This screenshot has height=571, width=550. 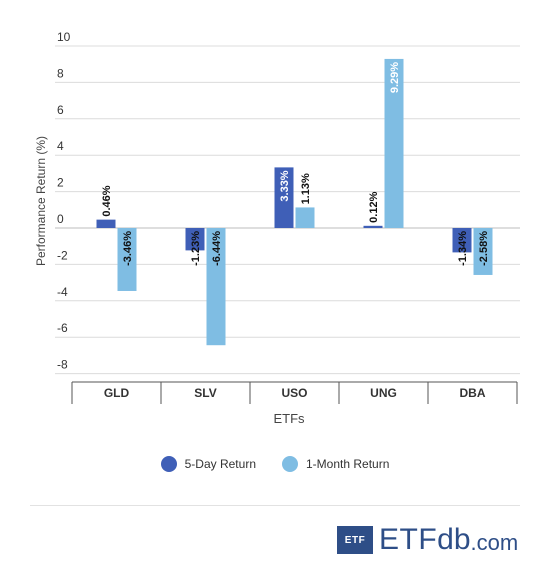 What do you see at coordinates (60, 219) in the screenshot?
I see `y-tick-label: 0` at bounding box center [60, 219].